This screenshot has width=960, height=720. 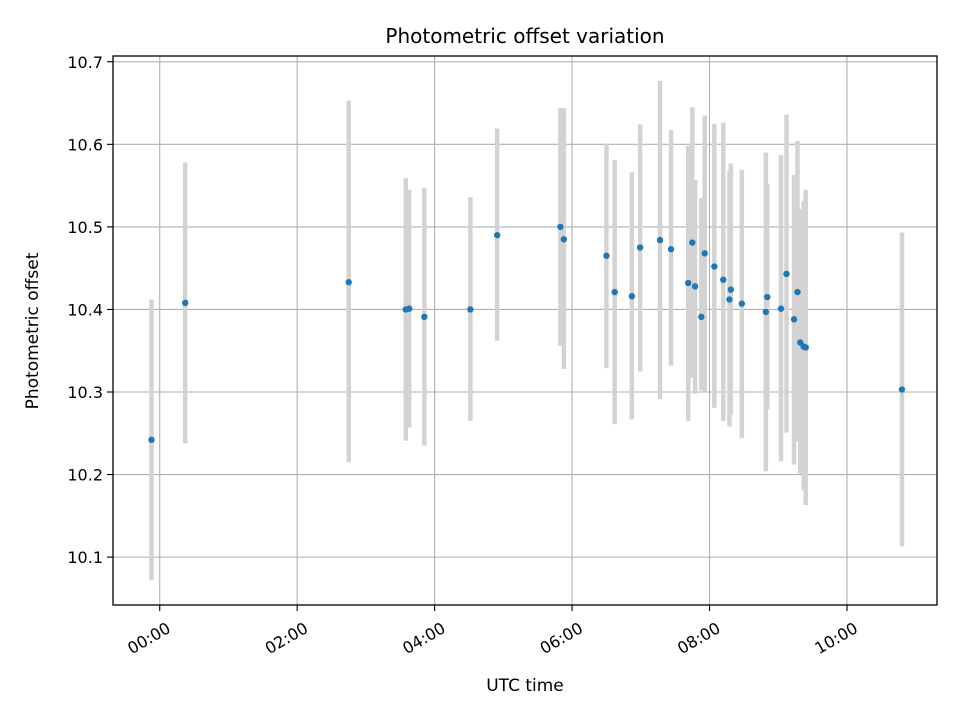 What do you see at coordinates (85, 392) in the screenshot?
I see `y-tick-label: 10.3` at bounding box center [85, 392].